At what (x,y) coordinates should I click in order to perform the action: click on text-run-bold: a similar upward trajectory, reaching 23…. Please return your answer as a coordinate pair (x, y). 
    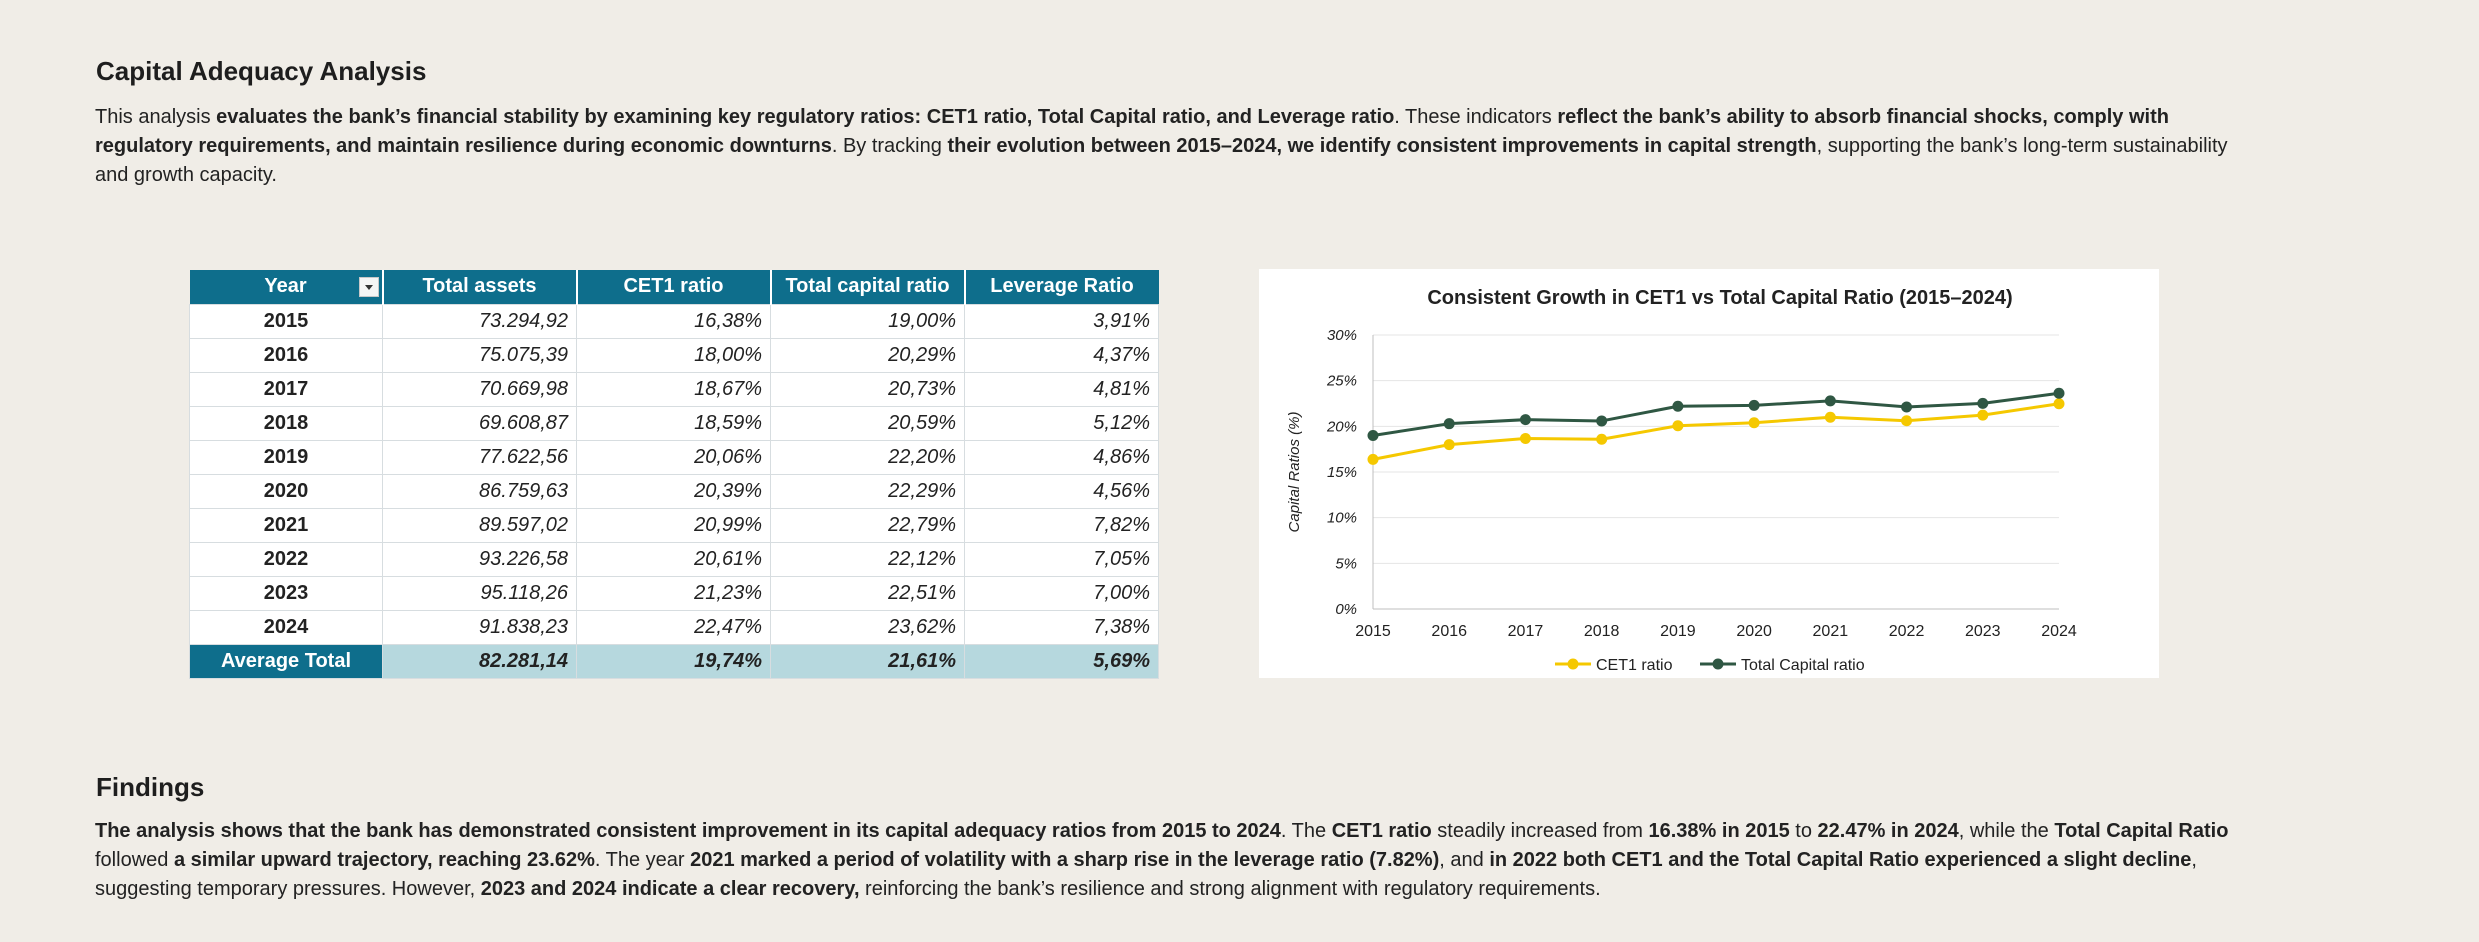
    Looking at the image, I should click on (384, 860).